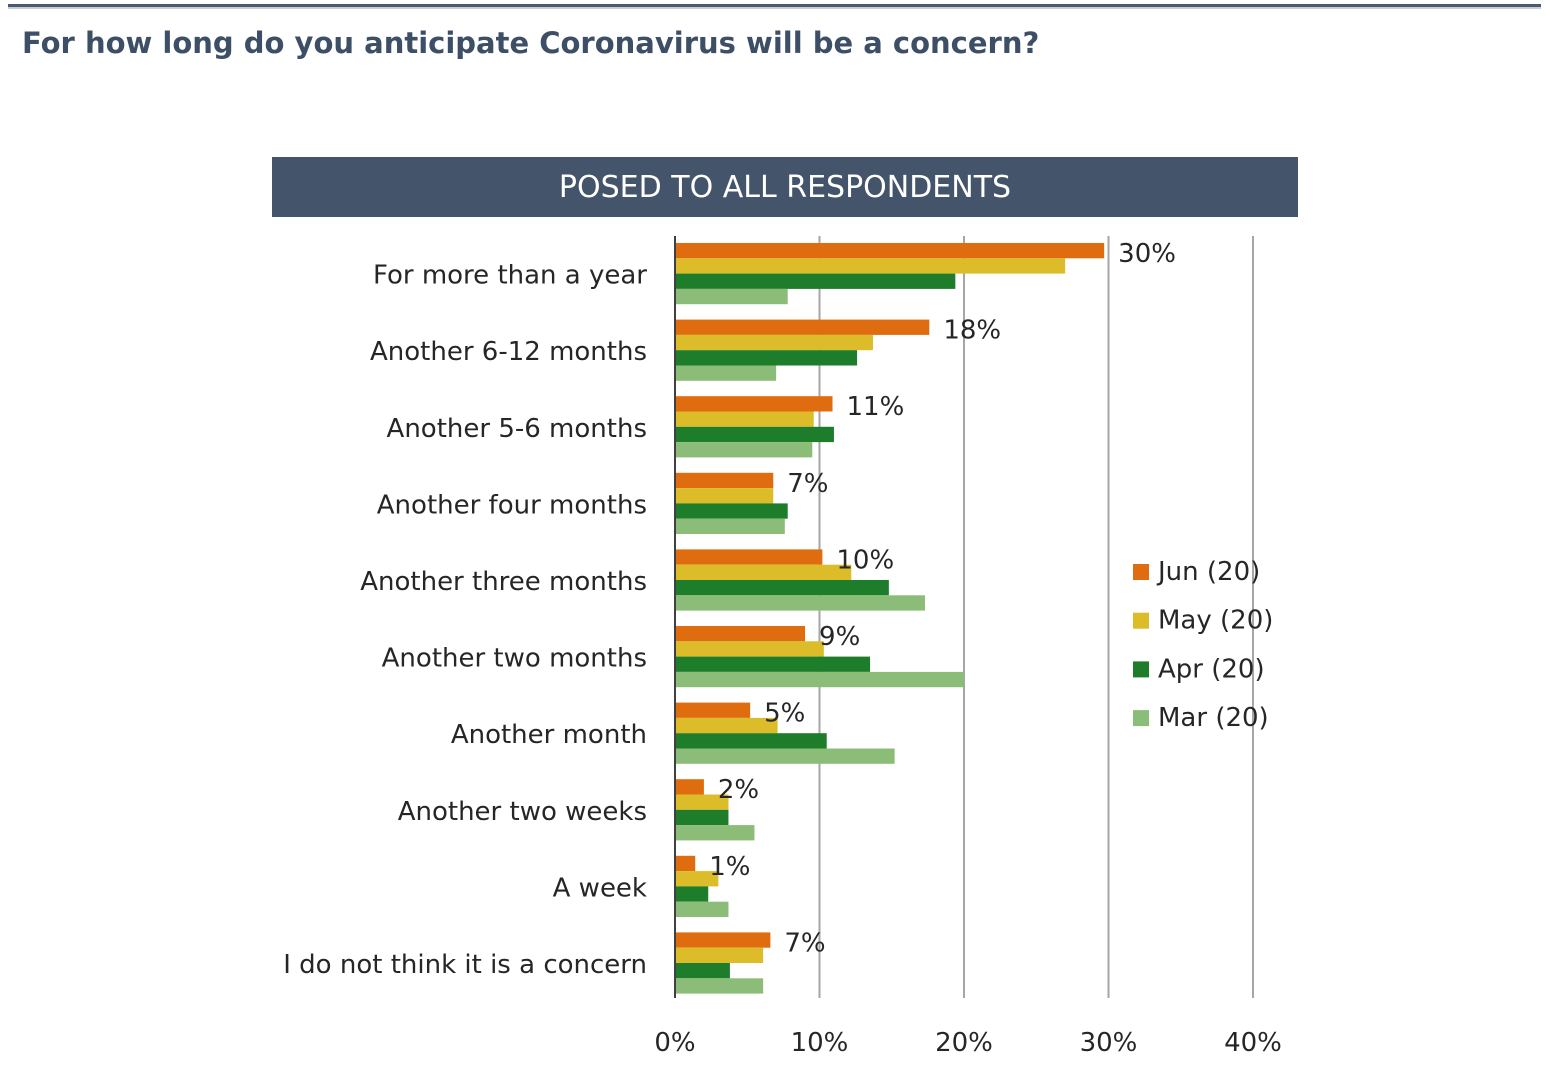  What do you see at coordinates (1141, 572) in the screenshot?
I see `legend-swatch-jun` at bounding box center [1141, 572].